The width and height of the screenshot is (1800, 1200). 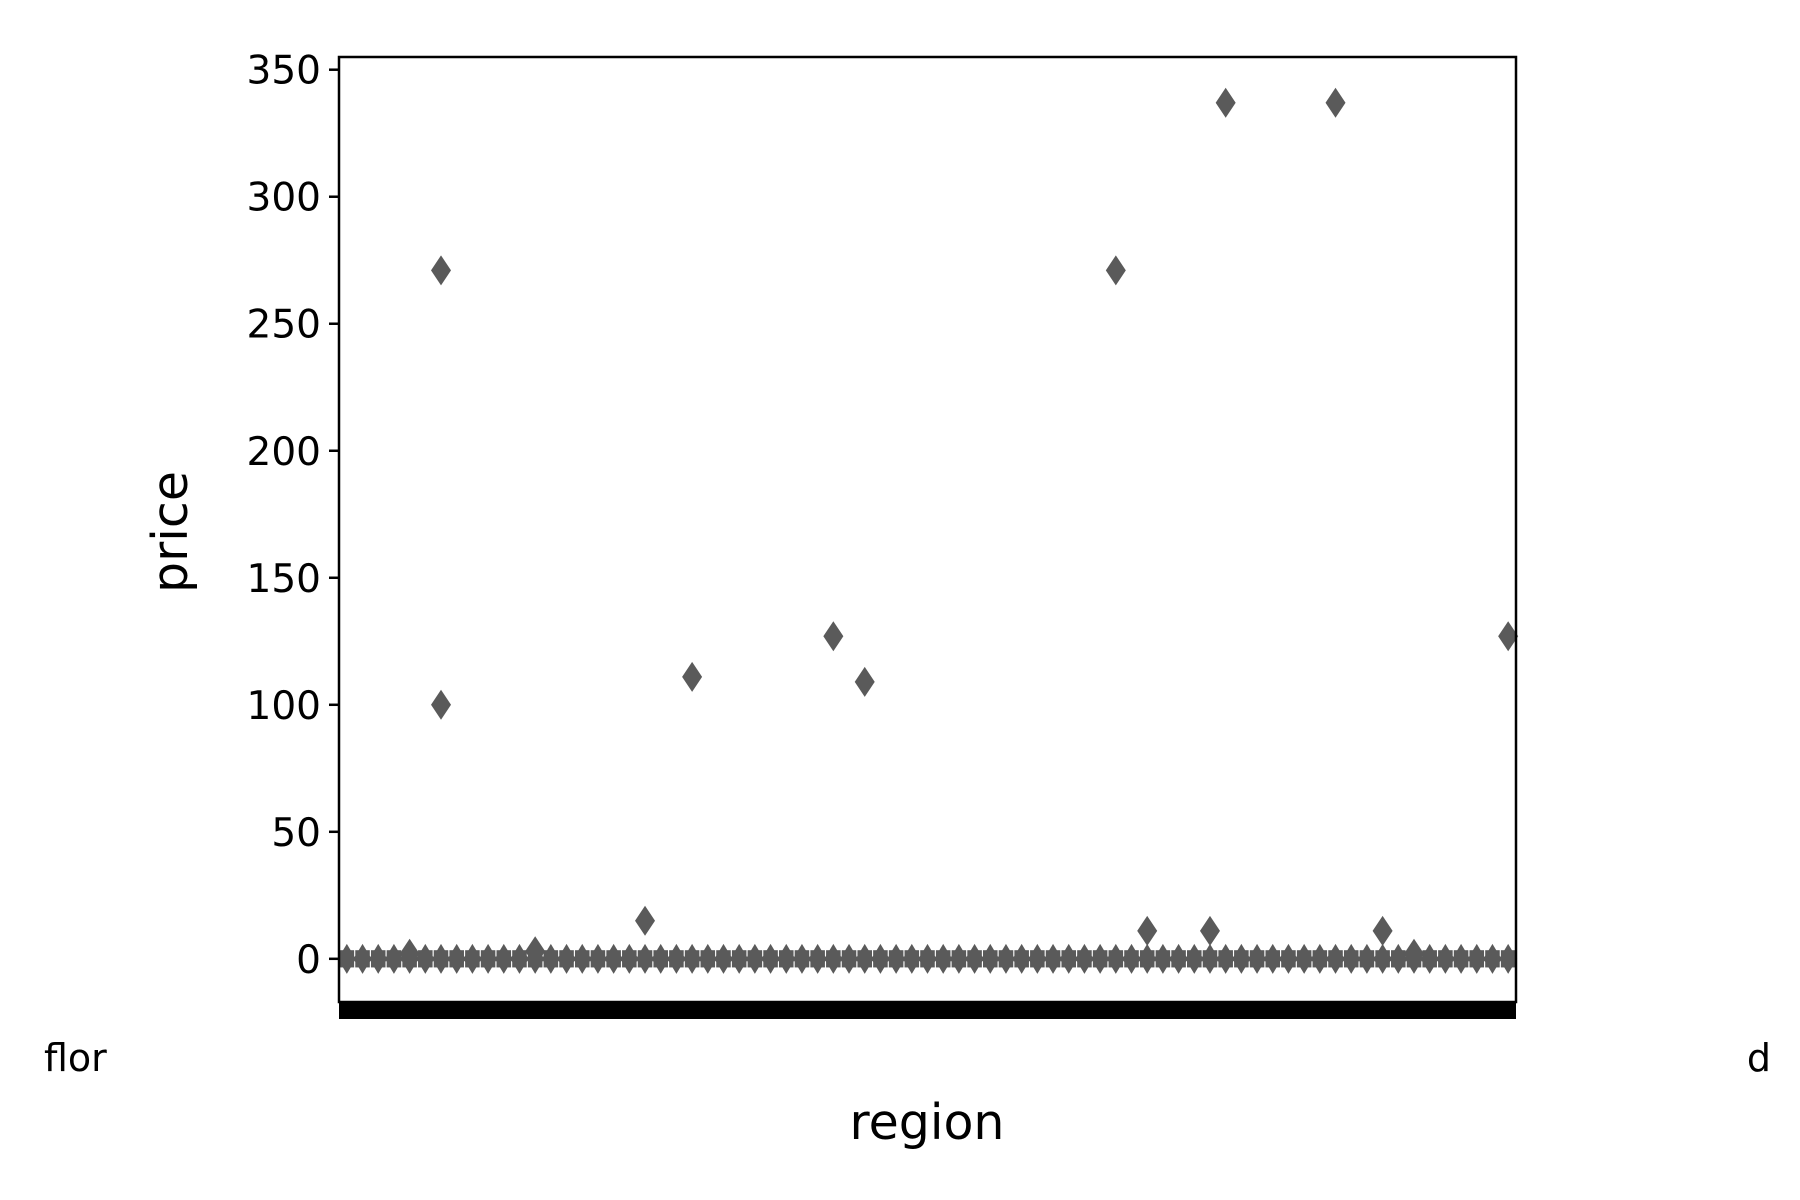 I want to click on y-tick-label: 50, so click(x=296, y=833).